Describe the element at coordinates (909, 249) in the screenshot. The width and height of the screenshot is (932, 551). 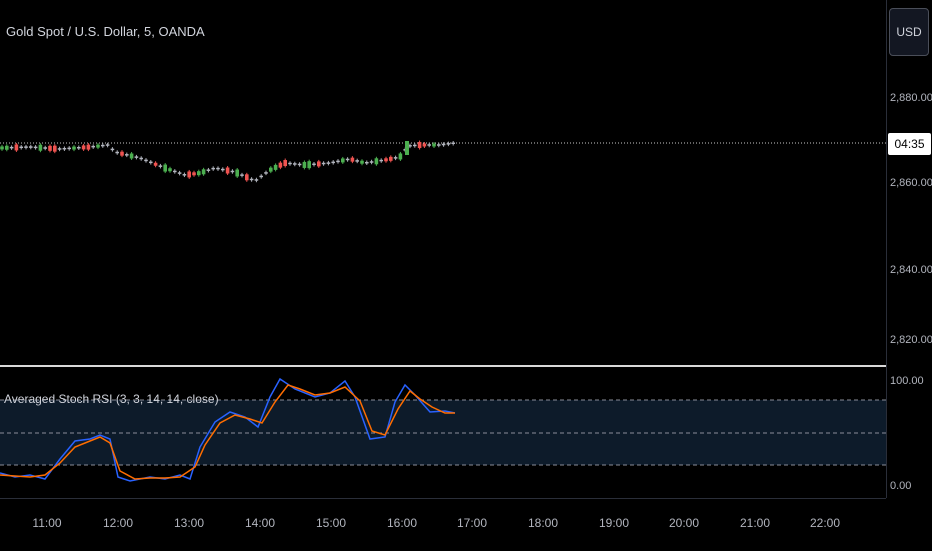
I see `price-axis` at that location.